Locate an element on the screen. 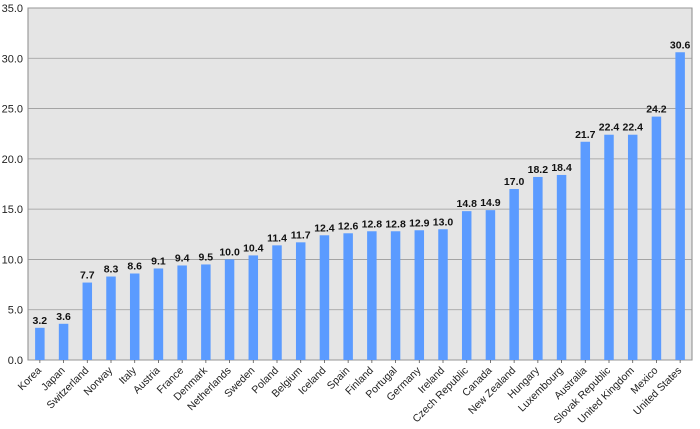 This screenshot has width=700, height=429. data-label: 13.0 is located at coordinates (443, 222).